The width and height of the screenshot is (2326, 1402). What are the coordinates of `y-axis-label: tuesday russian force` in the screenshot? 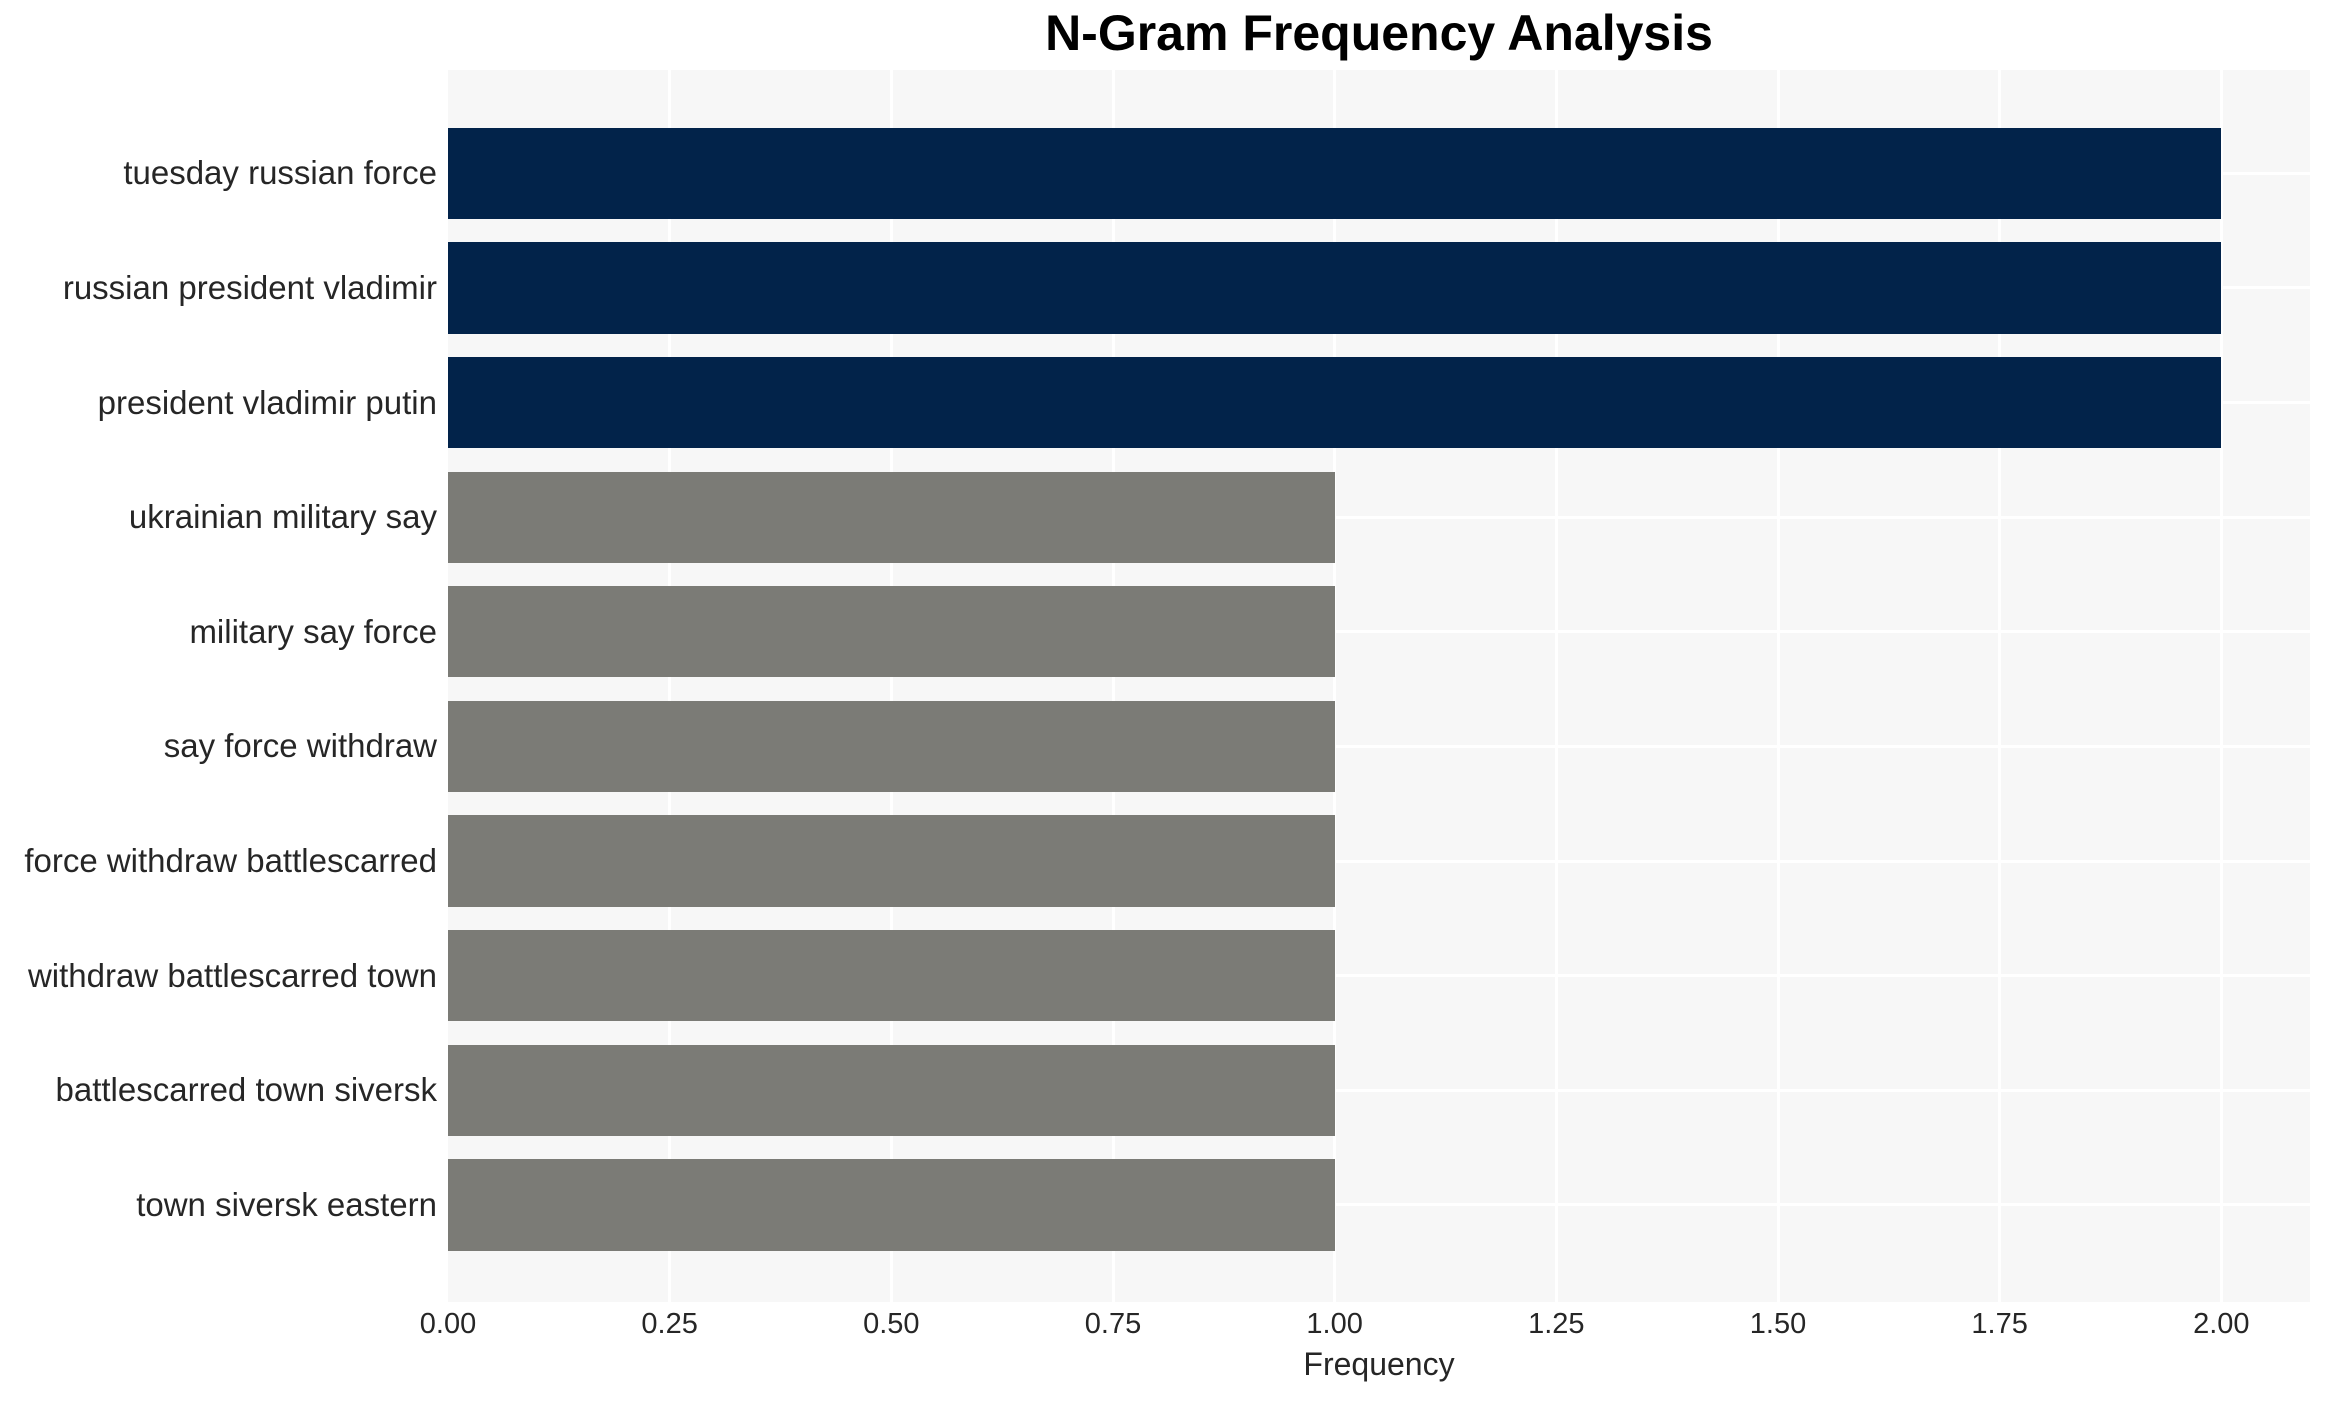 It's located at (280, 173).